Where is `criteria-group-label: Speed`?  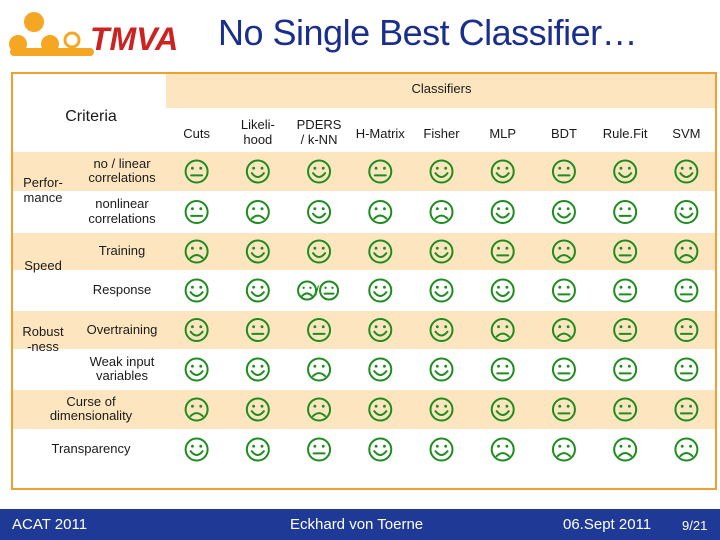
criteria-group-label: Speed is located at coordinates (43, 265).